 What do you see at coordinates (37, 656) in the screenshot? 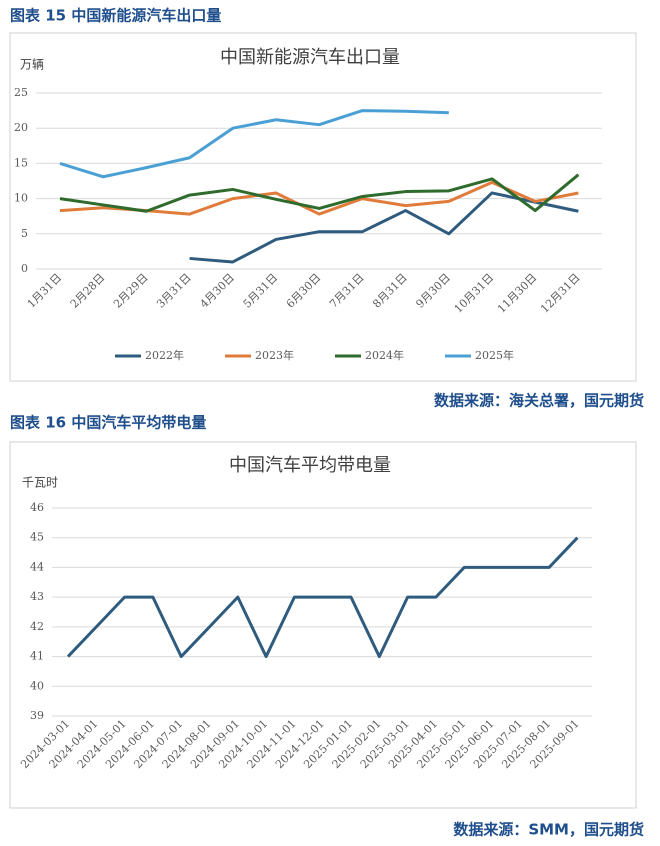
I see `y-tick-label: 41` at bounding box center [37, 656].